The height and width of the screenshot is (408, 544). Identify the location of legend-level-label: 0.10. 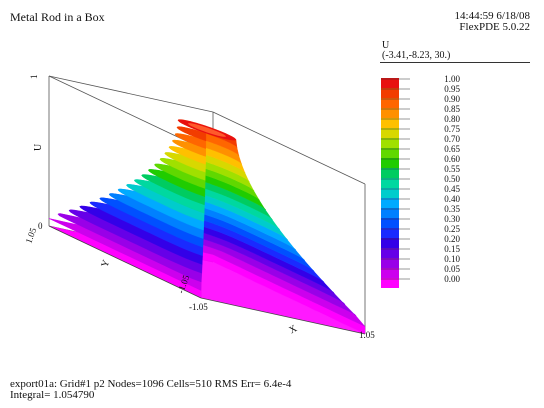
(452, 259).